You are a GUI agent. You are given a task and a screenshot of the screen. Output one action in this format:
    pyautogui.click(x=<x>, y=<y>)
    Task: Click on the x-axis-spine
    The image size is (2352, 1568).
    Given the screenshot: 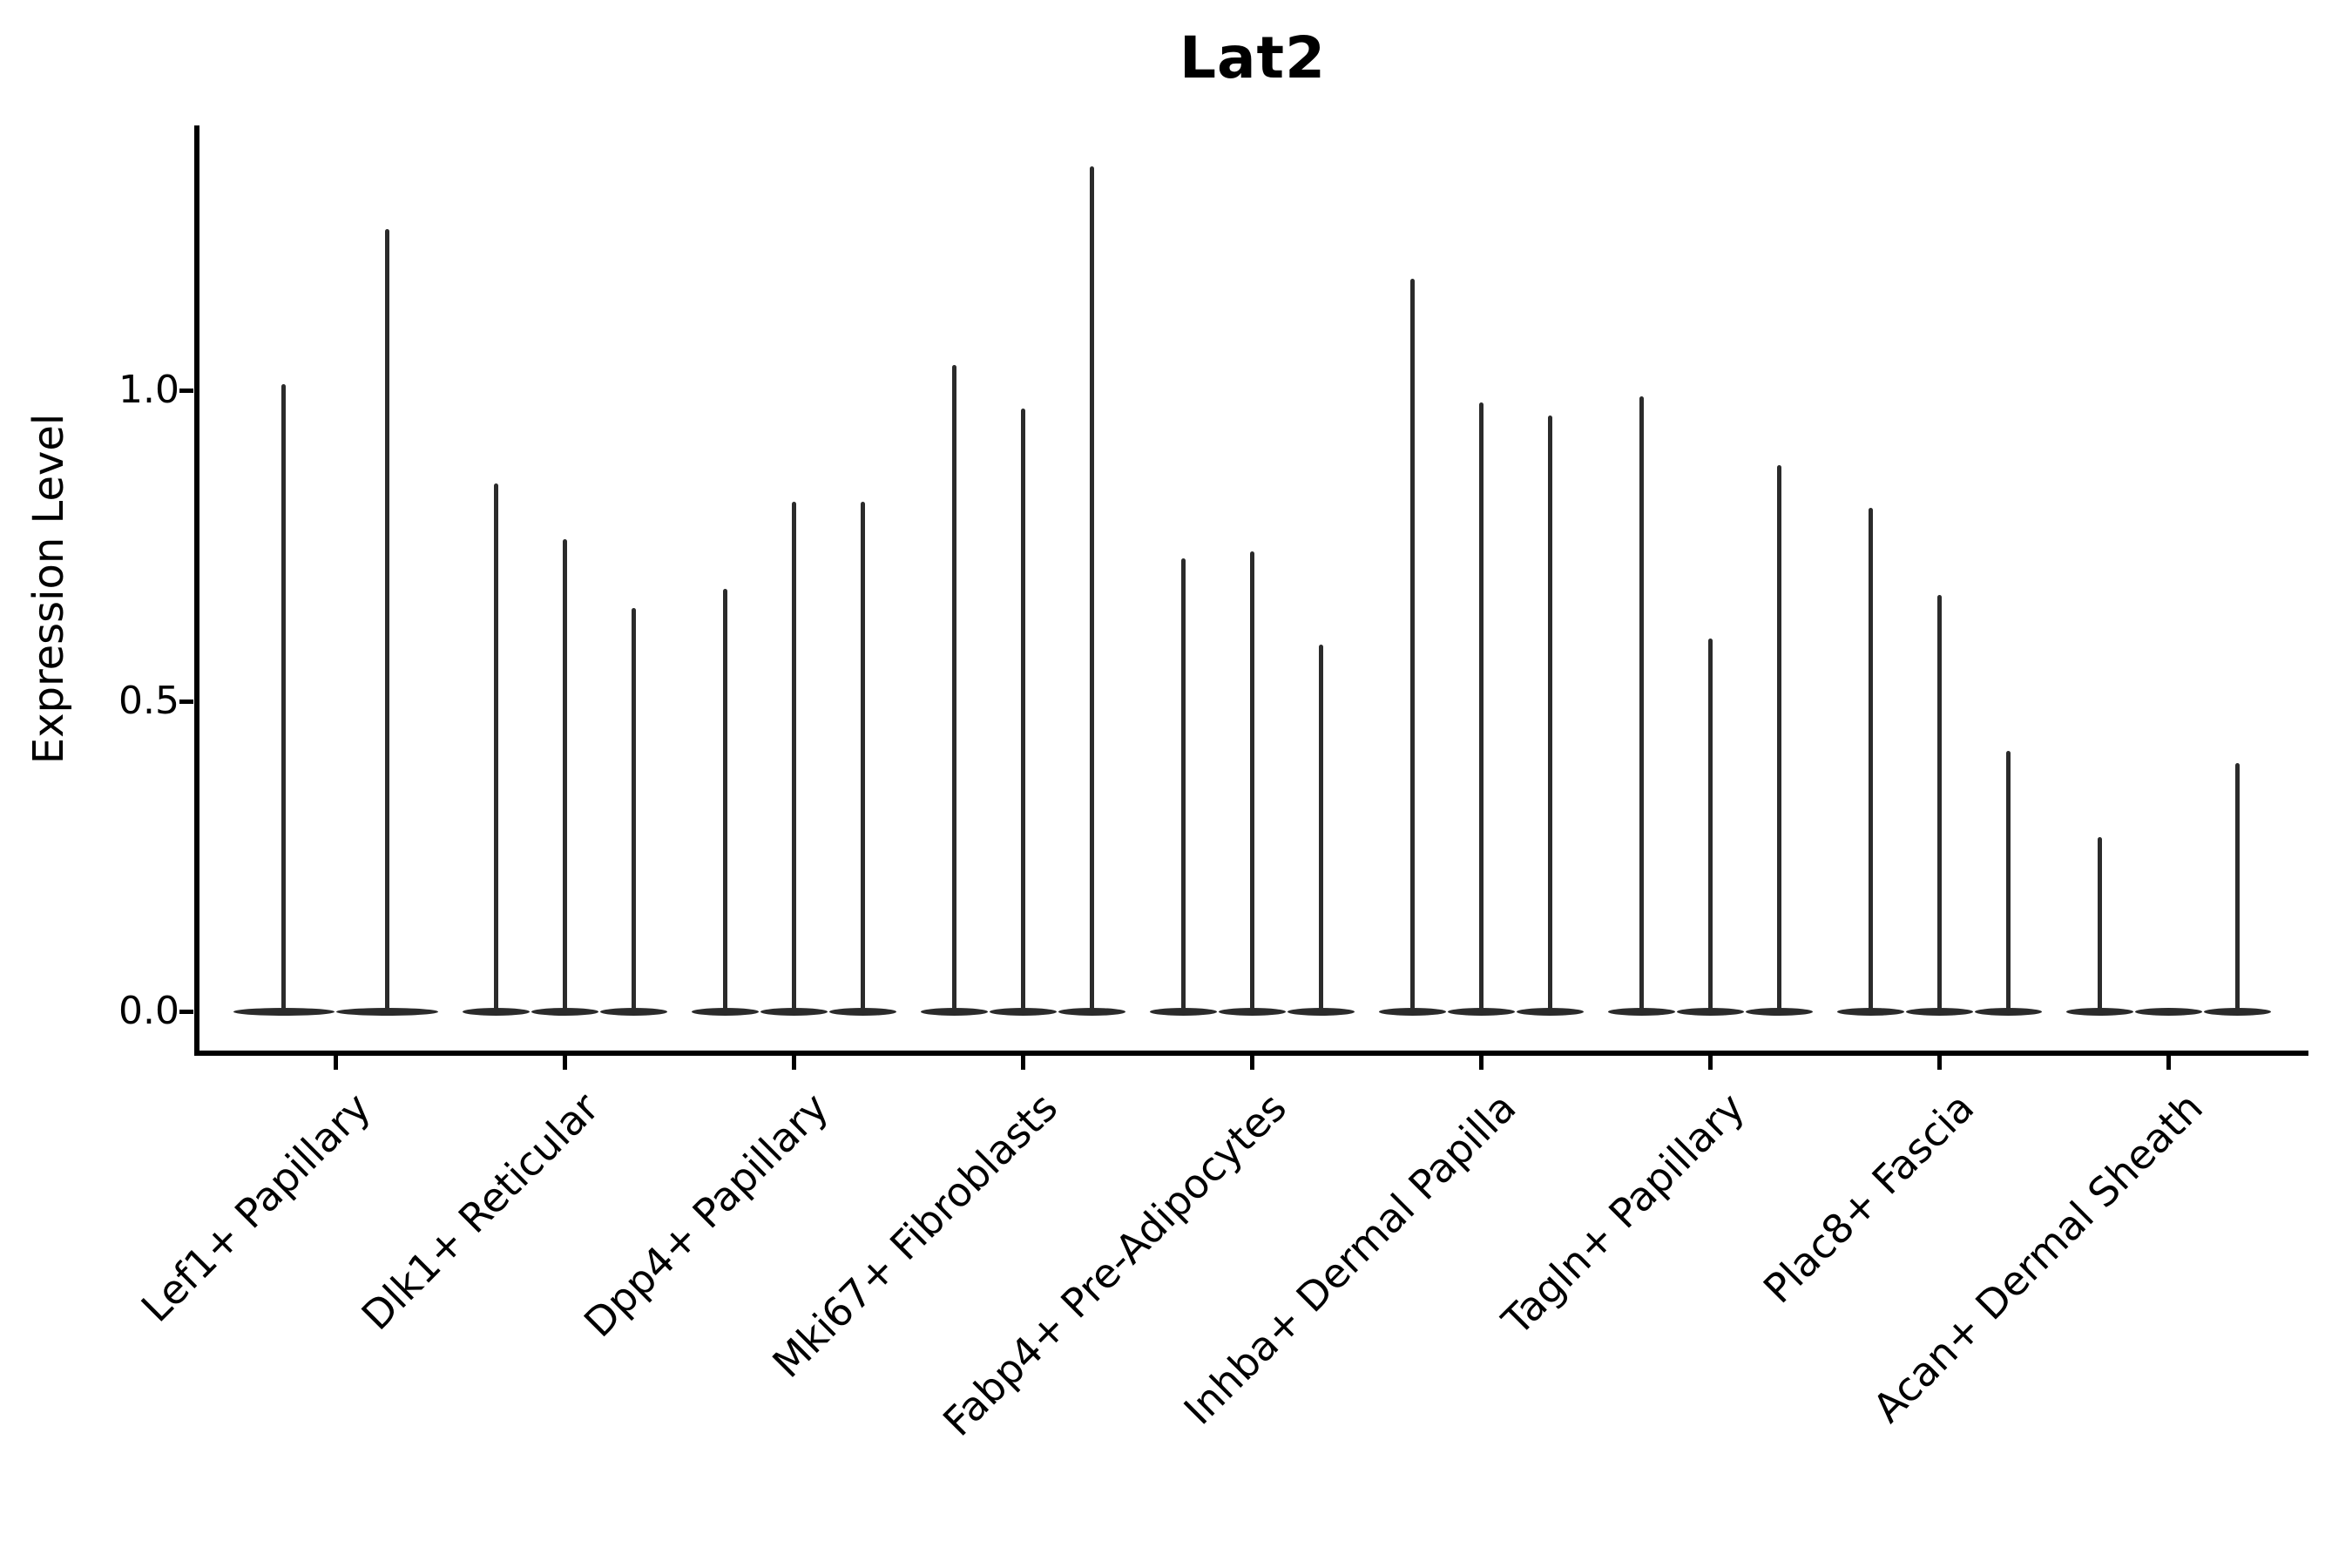 What is the action you would take?
    pyautogui.click(x=1251, y=1054)
    